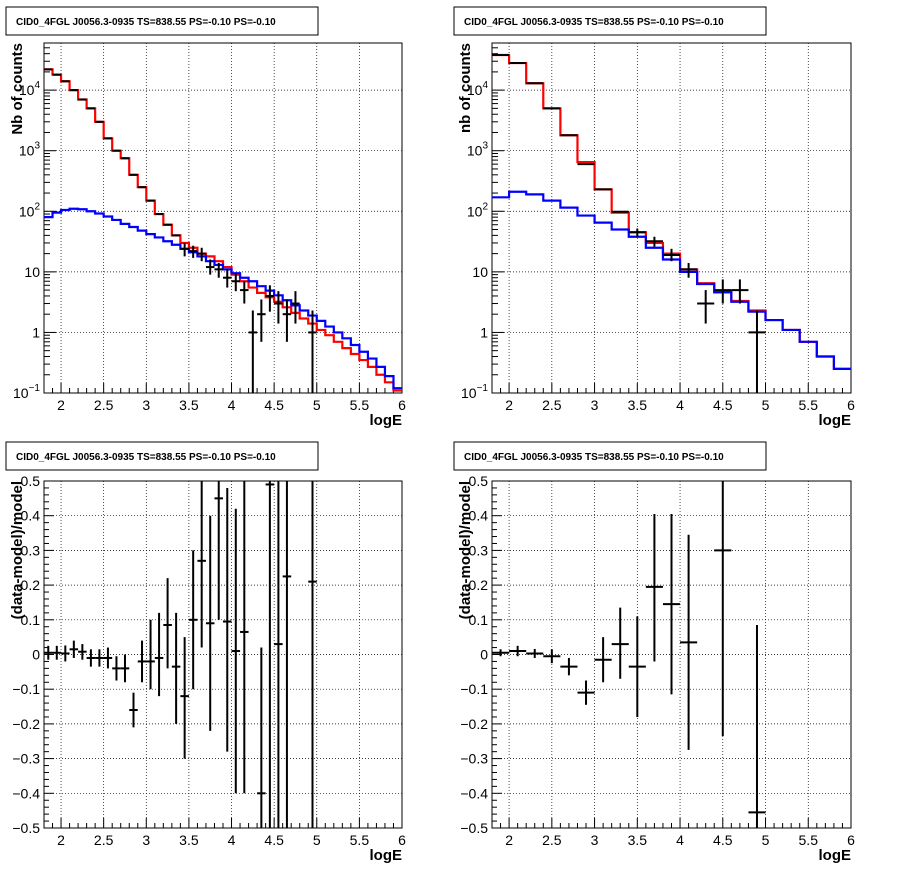 This screenshot has width=898, height=875. I want to click on series-group, so click(180, 654).